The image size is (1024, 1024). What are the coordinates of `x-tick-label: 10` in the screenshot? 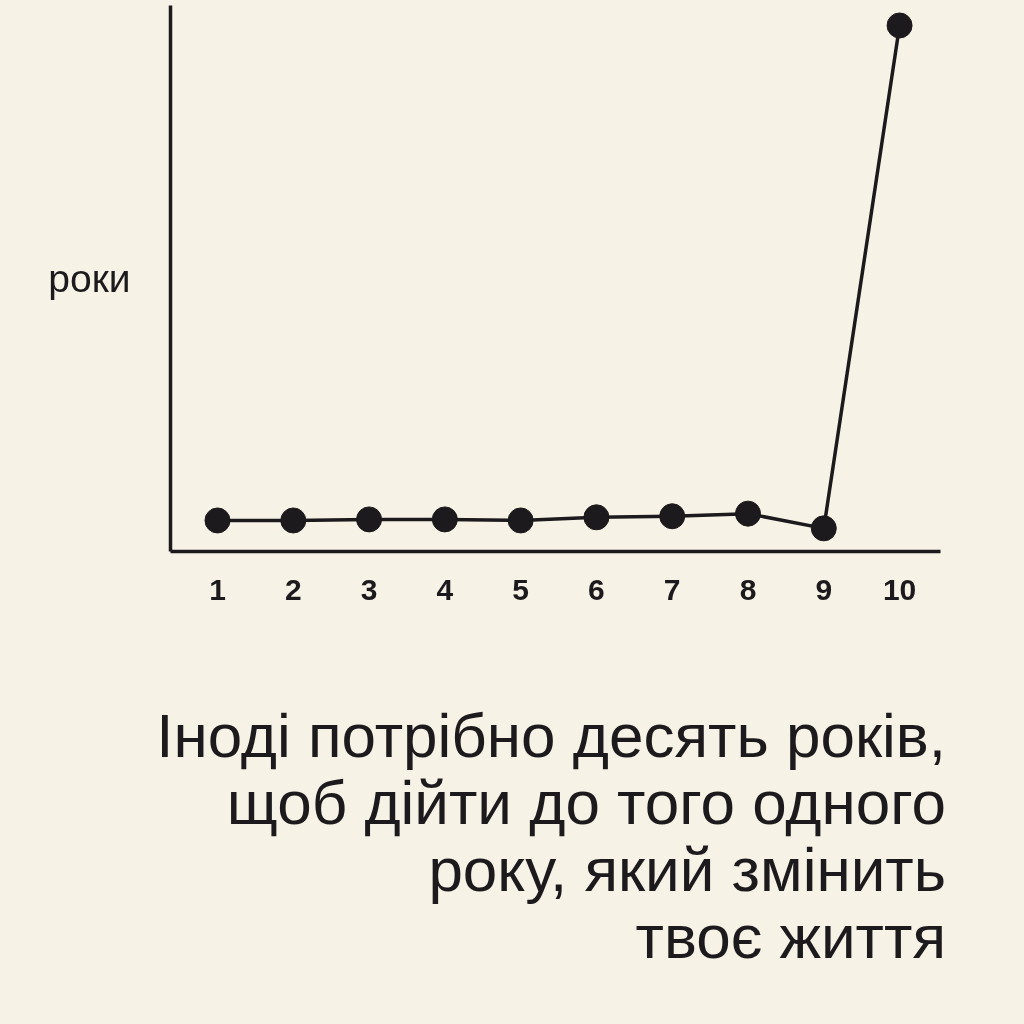 It's located at (899, 589).